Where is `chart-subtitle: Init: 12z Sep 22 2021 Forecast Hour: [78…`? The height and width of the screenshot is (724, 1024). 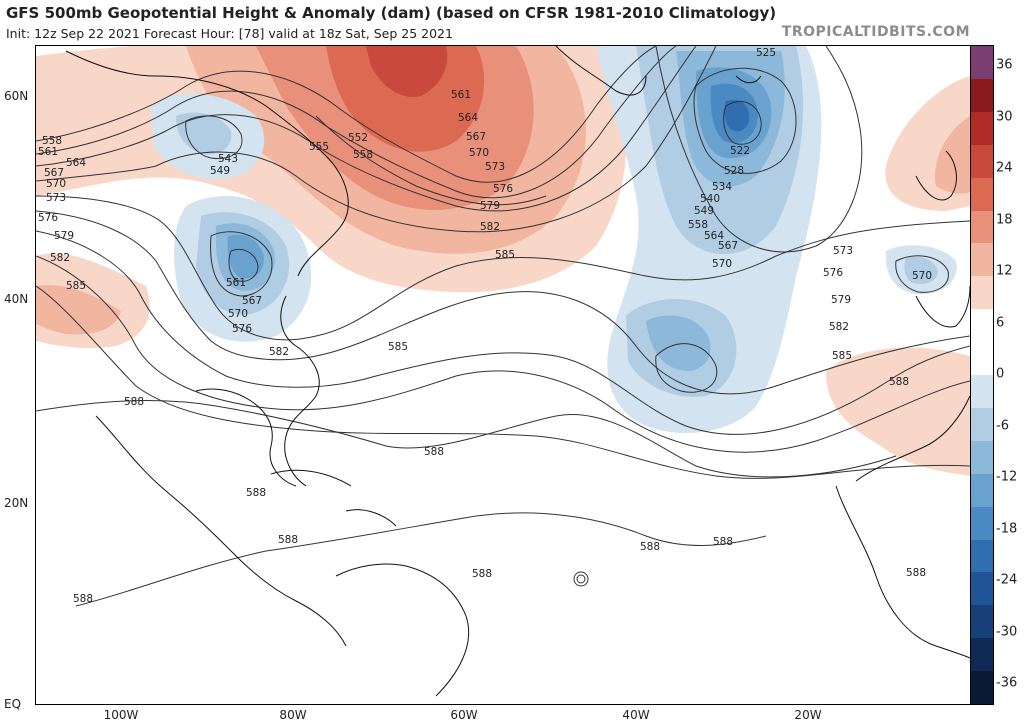 chart-subtitle: Init: 12z Sep 22 2021 Forecast Hour: [78… is located at coordinates (229, 33).